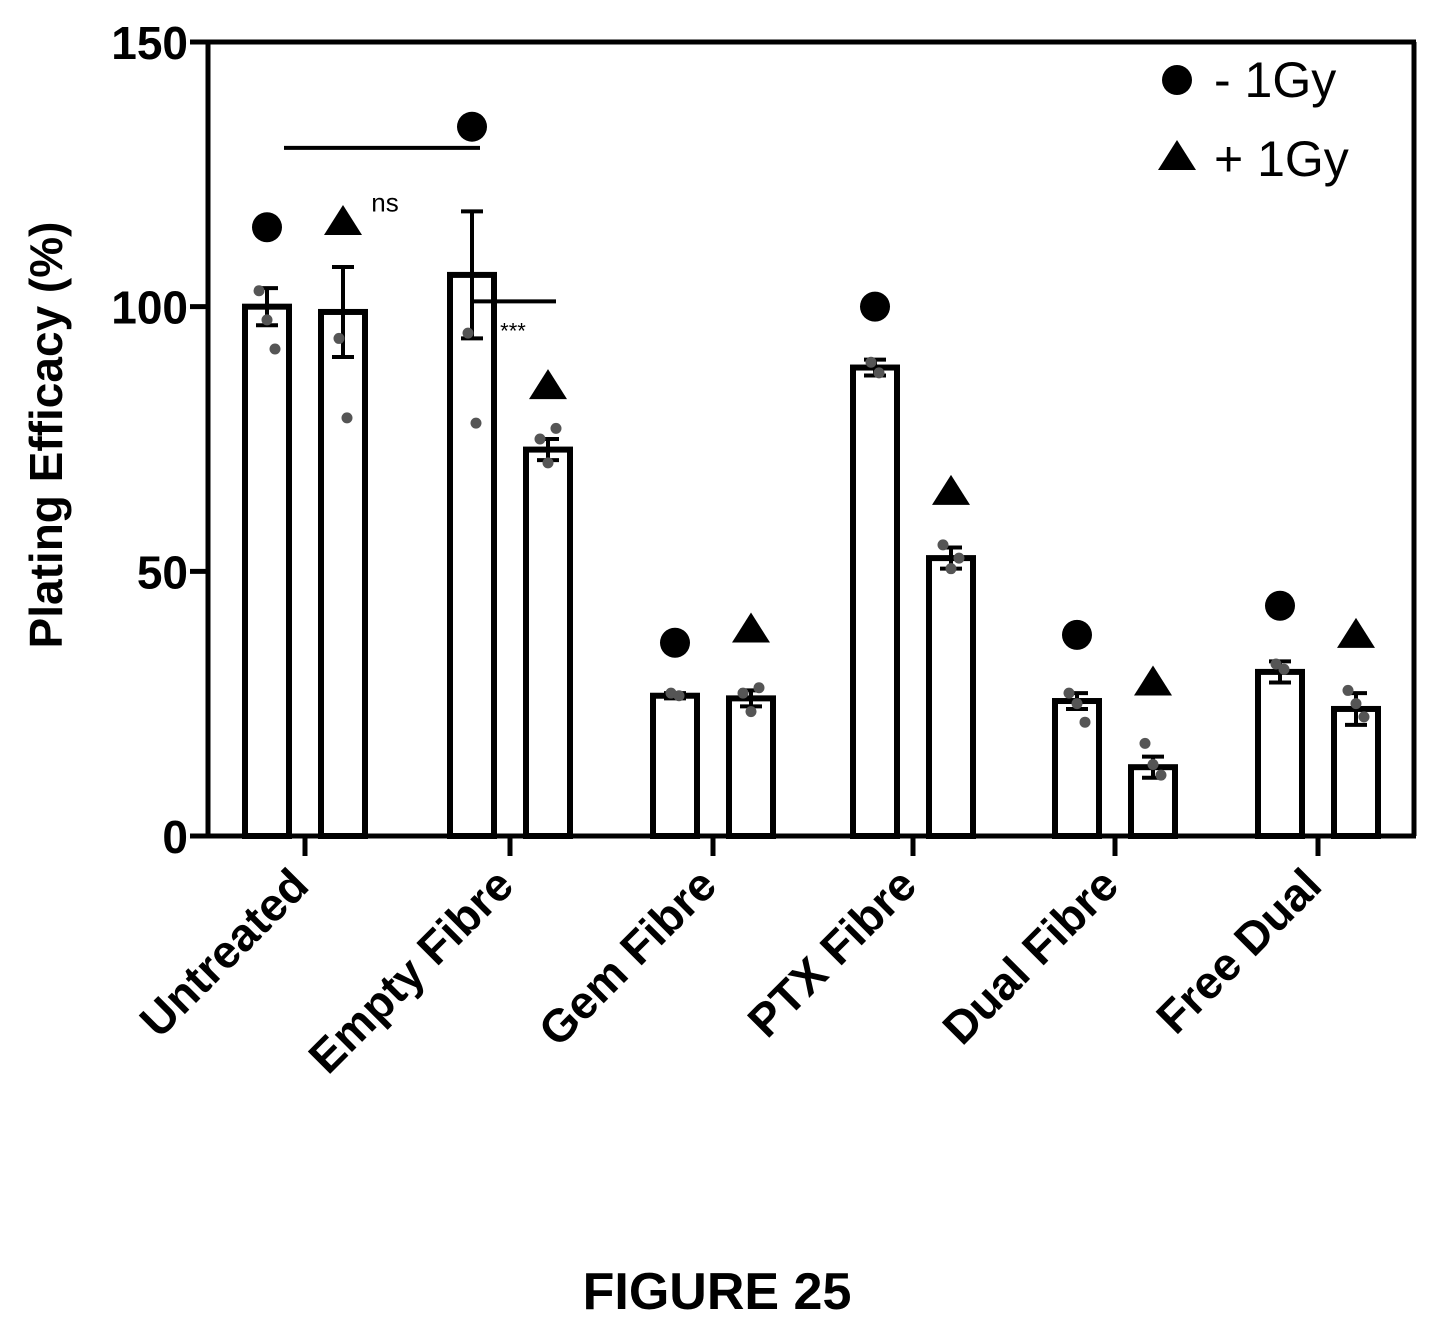 Image resolution: width=1434 pixels, height=1337 pixels. Describe the element at coordinates (1253, 119) in the screenshot. I see `legend: - 1Gy + 1Gy` at that location.